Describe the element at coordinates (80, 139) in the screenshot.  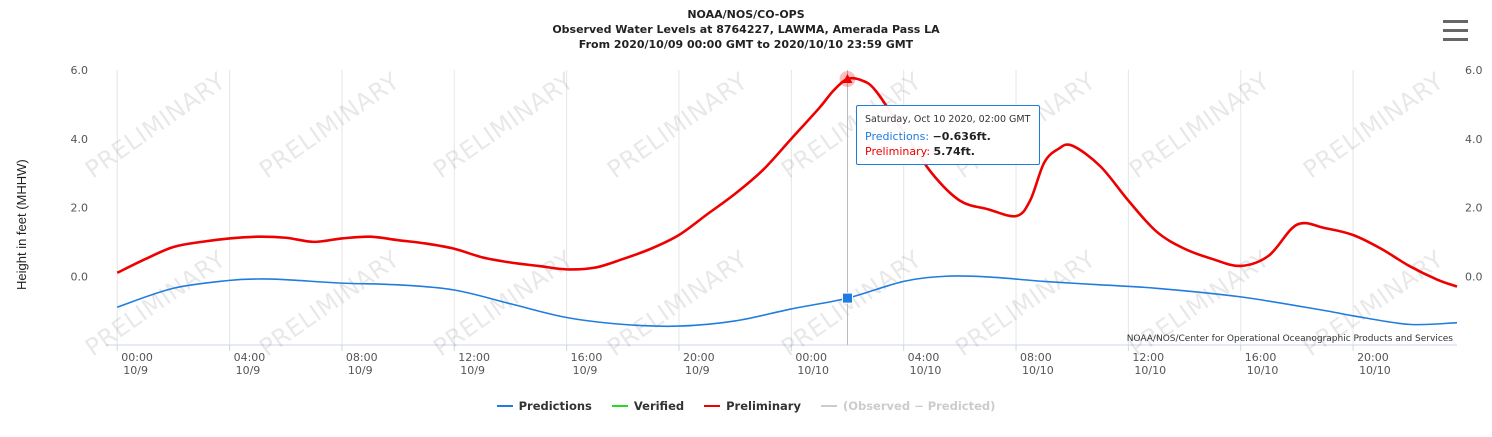
I see `y-tick-label-left: 4.0` at that location.